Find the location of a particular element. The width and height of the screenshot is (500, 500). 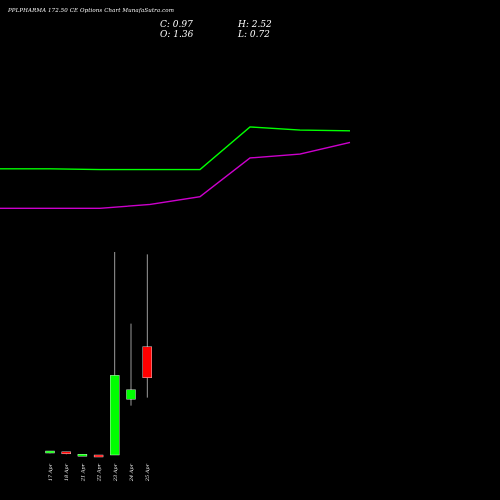

open-value: O: 1.36 is located at coordinates (177, 35).